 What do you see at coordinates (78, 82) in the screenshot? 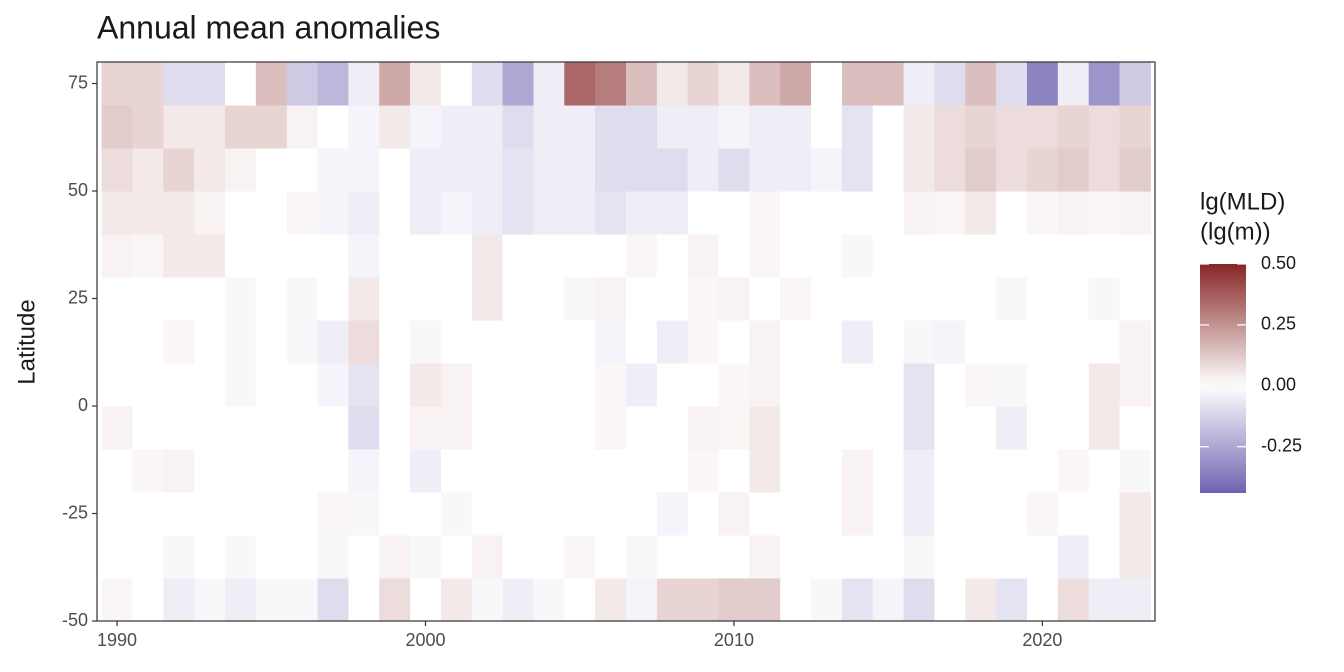
I see `y-tick-label: 75` at bounding box center [78, 82].